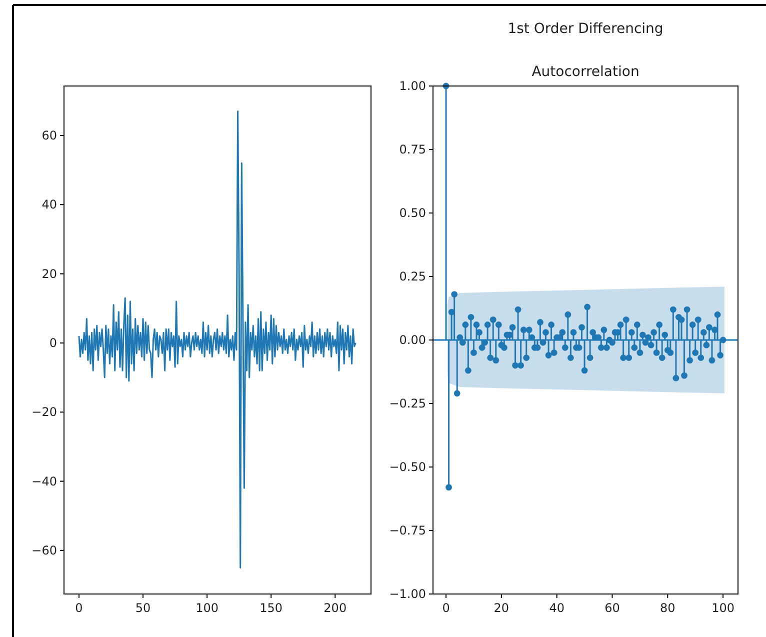 The height and width of the screenshot is (637, 766). What do you see at coordinates (586, 29) in the screenshot?
I see `text: 1st Order Differencing` at bounding box center [586, 29].